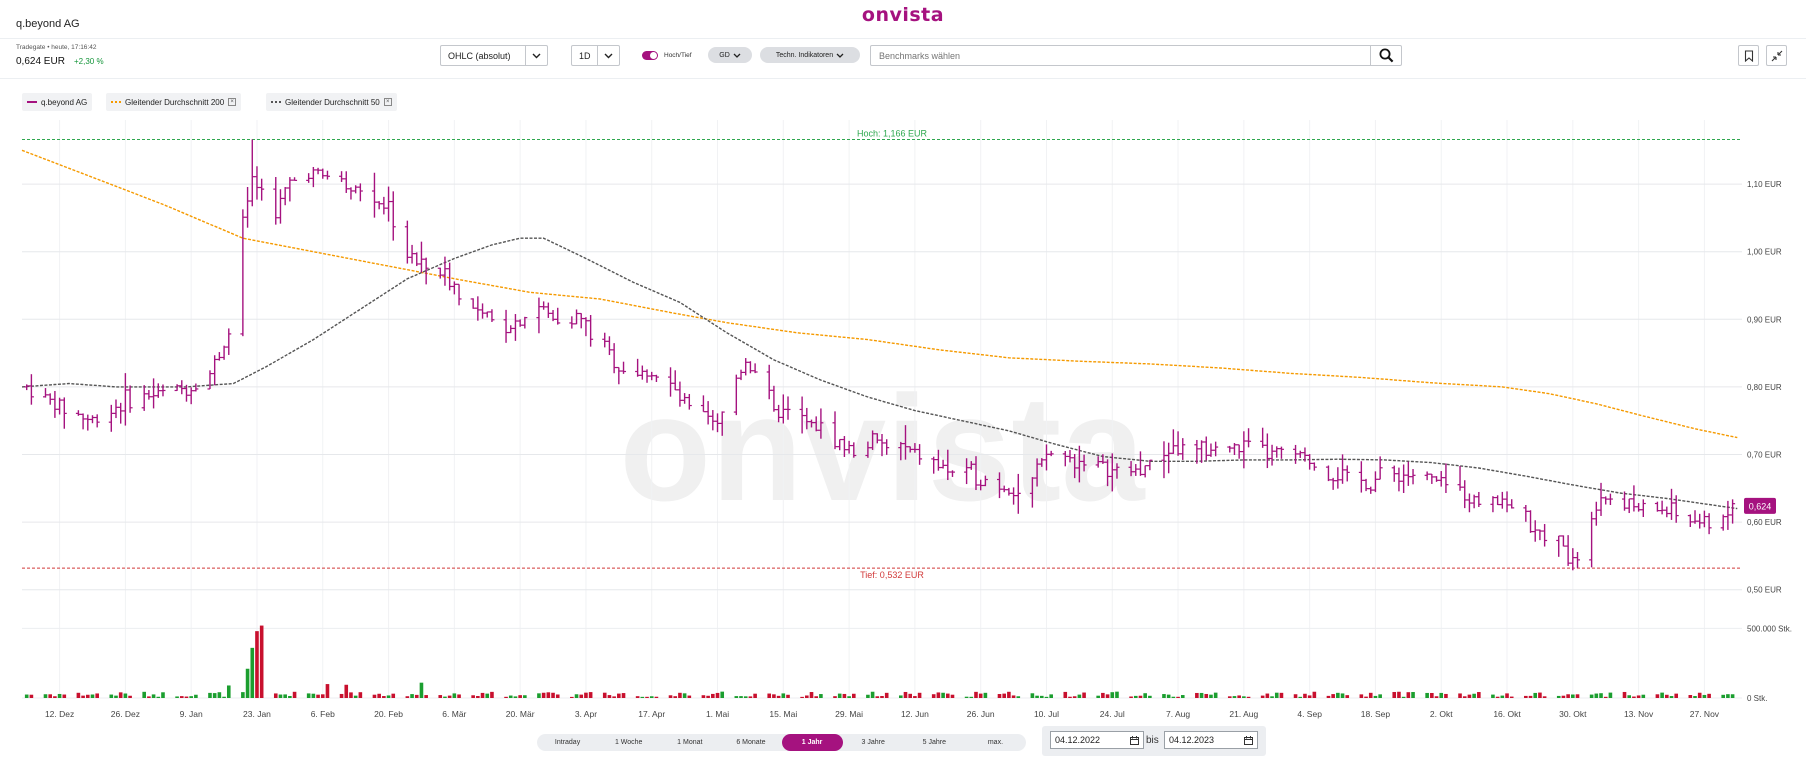  I want to click on search-button, so click(1385, 55).